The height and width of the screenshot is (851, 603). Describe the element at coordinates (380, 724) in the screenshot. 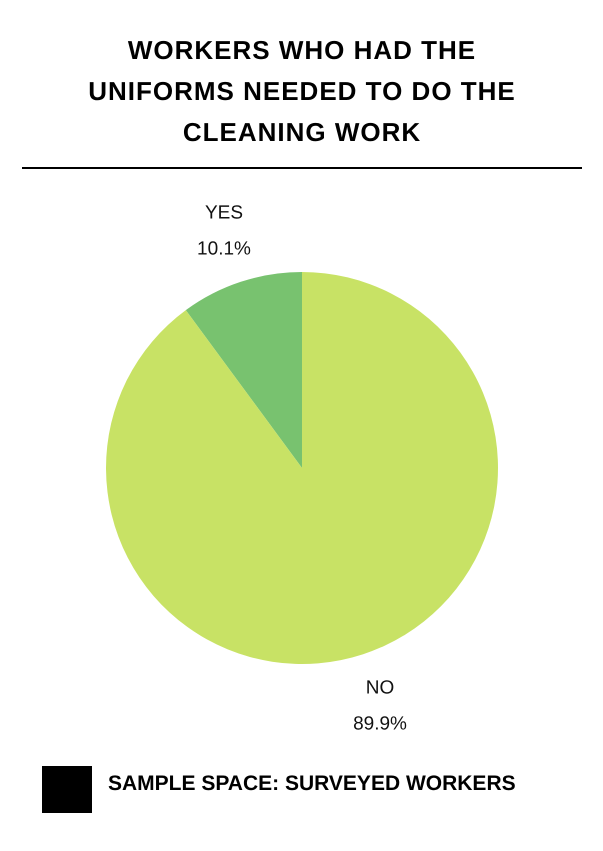

I see `data-label: 89.9%` at that location.